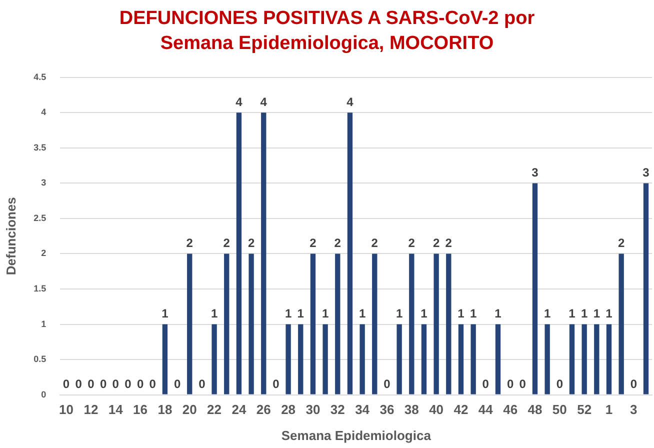  Describe the element at coordinates (337, 410) in the screenshot. I see `x-tick-label: 32` at that location.